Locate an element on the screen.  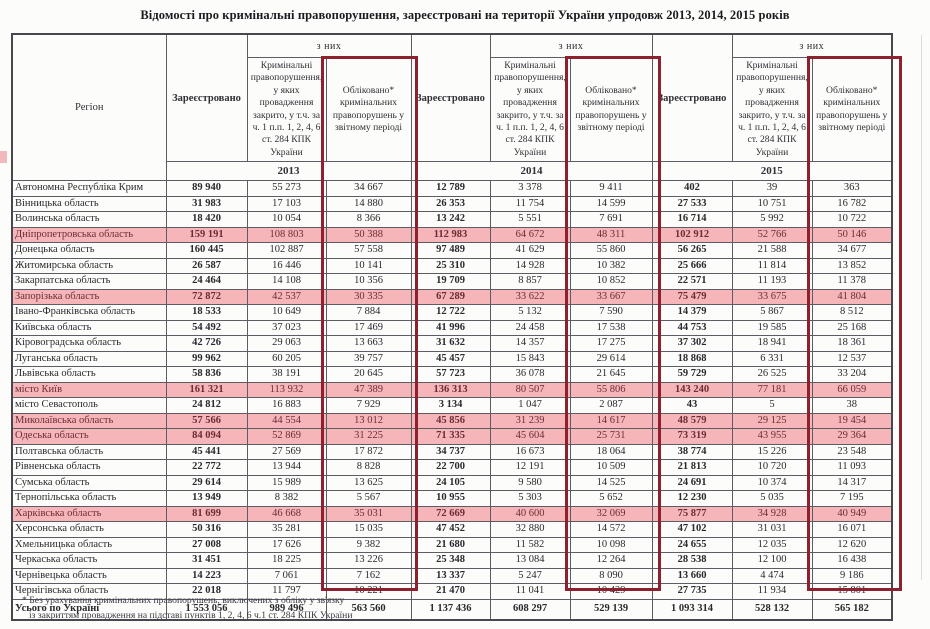
value-cell: 11 193 is located at coordinates (772, 281).